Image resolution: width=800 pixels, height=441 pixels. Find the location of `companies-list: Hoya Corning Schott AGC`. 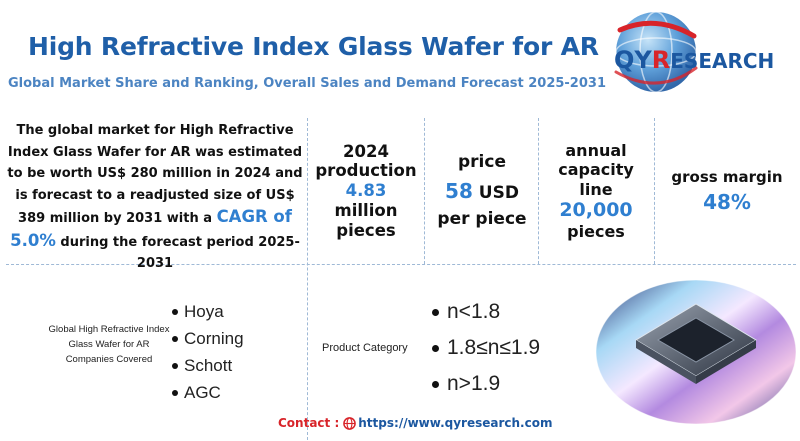

companies-list: Hoya Corning Schott AGC is located at coordinates (208, 352).